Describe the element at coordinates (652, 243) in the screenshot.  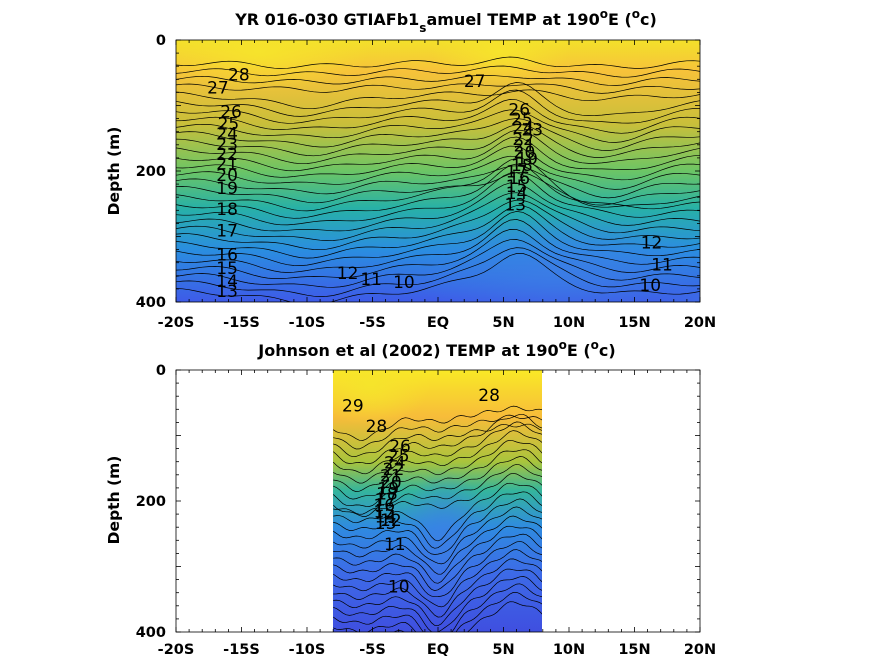
I see `contour-label: 12` at that location.